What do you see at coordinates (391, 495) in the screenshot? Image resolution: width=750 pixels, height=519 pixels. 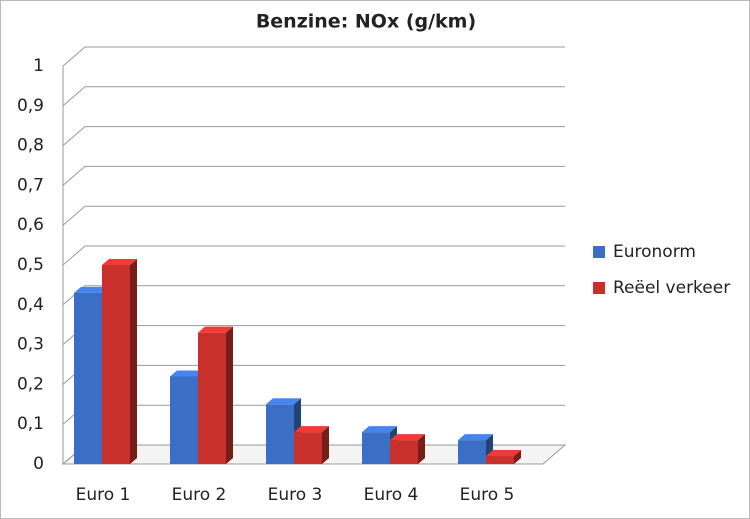 I see `x-tick-label: Euro 4` at bounding box center [391, 495].